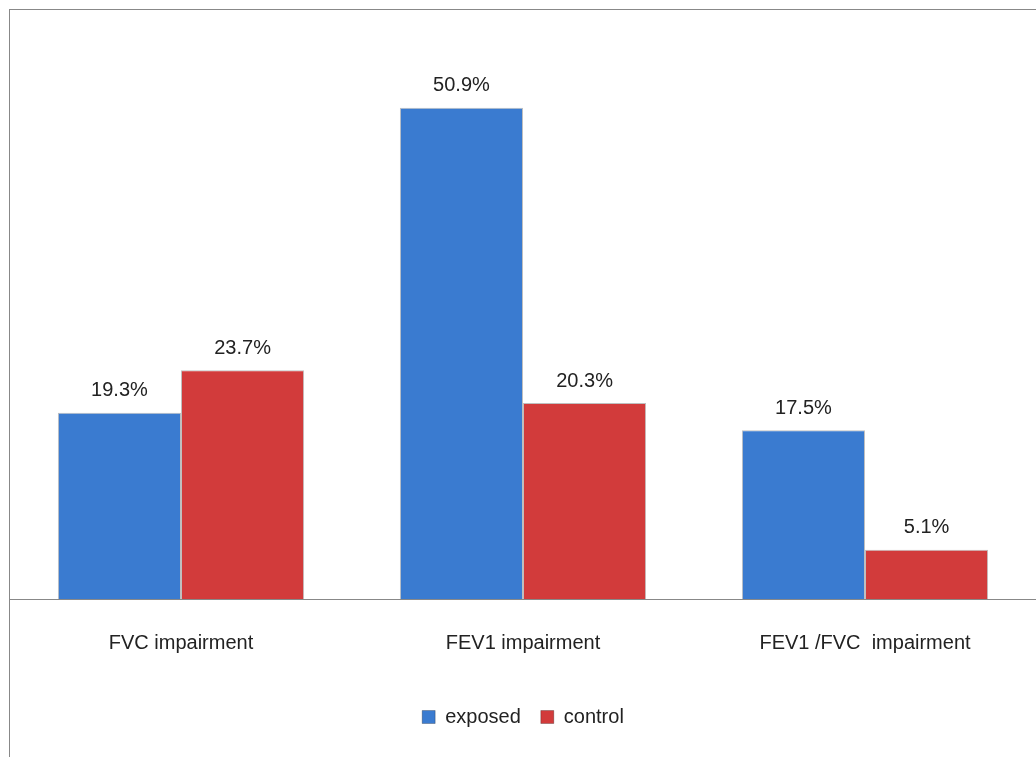 Image resolution: width=1036 pixels, height=757 pixels. Describe the element at coordinates (243, 346) in the screenshot. I see `data-label: 23.7%` at that location.